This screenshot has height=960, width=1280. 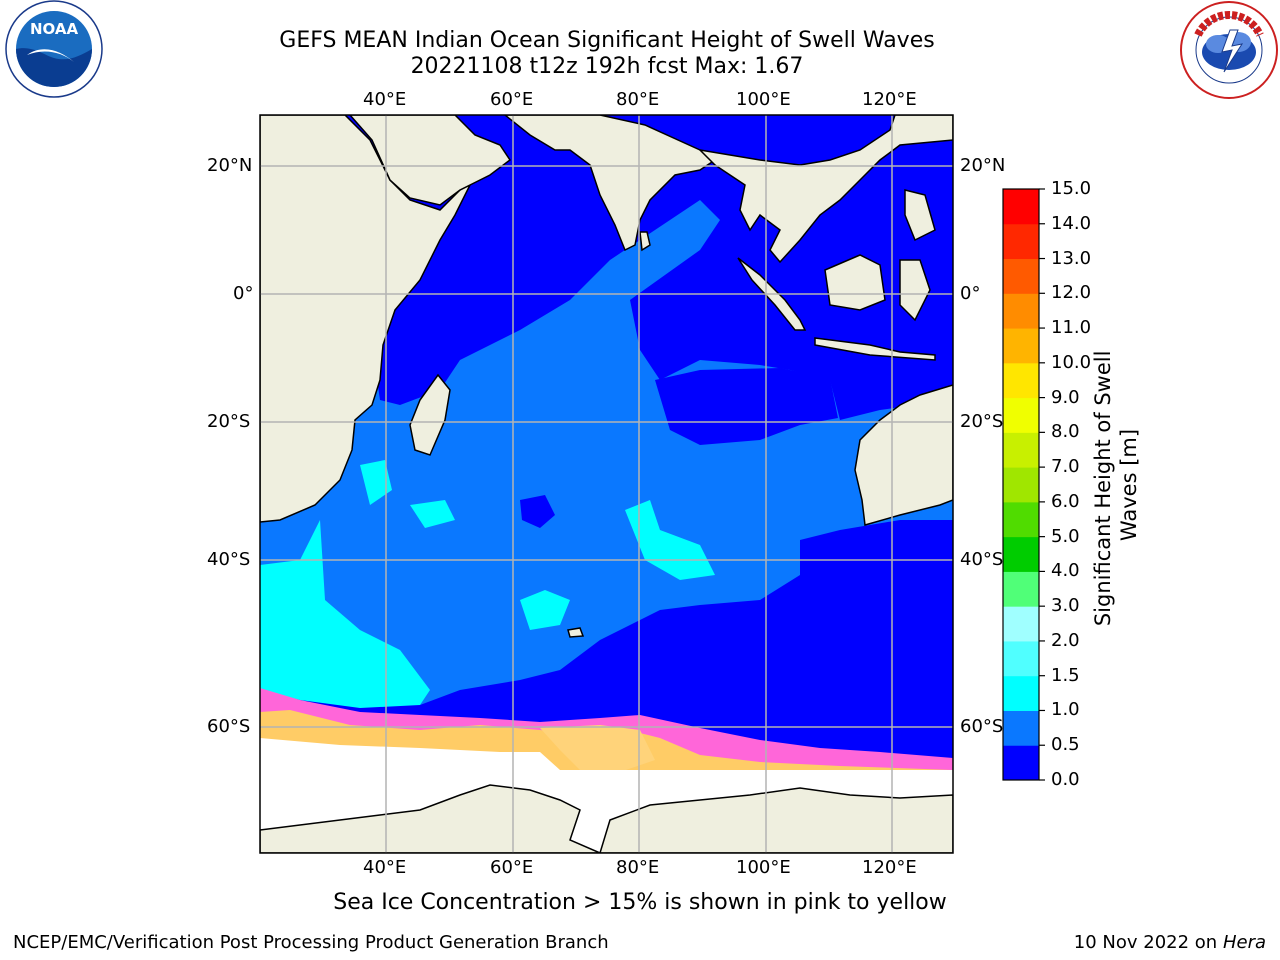 I want to click on colorbar-tick-label: 5.0, so click(x=1065, y=536).